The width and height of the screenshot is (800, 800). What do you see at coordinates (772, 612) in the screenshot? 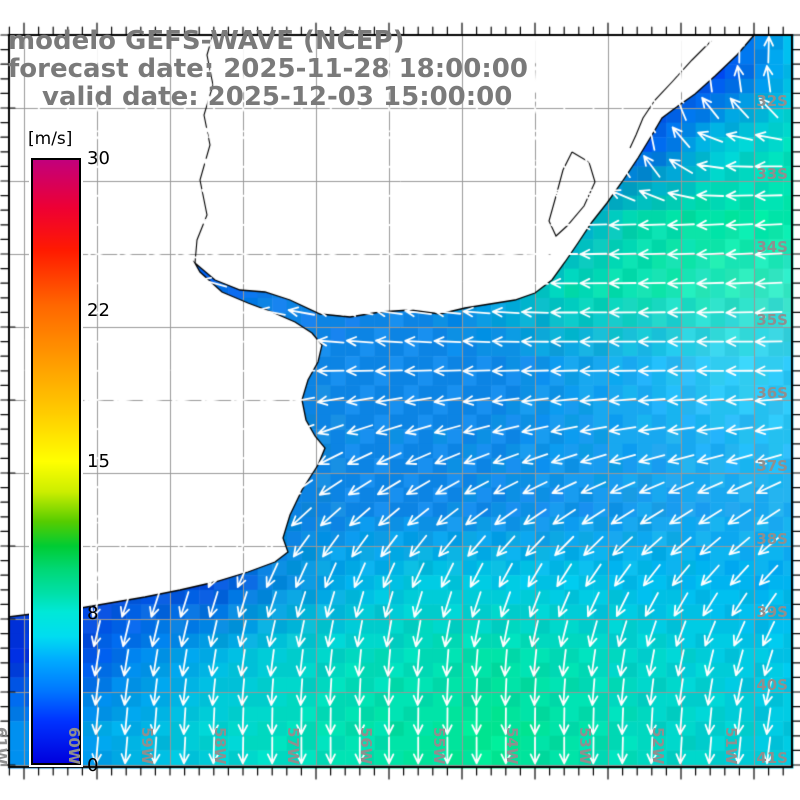
I see `lat-label: 39S` at bounding box center [772, 612].